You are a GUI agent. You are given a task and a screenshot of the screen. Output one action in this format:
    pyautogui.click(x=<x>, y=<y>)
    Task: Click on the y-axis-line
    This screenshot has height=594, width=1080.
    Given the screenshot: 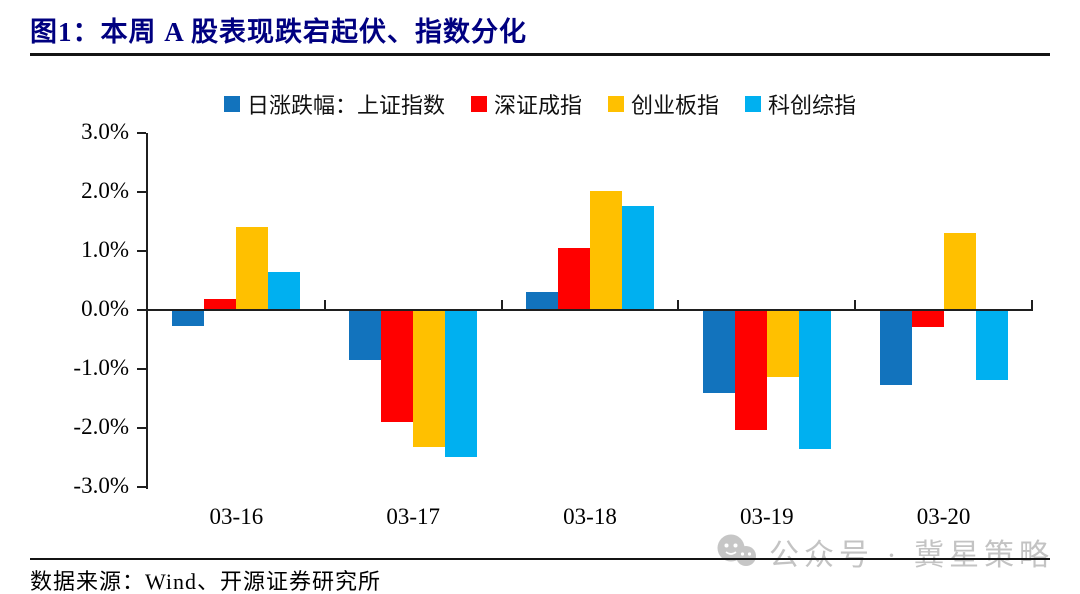 What is the action you would take?
    pyautogui.click(x=147, y=311)
    